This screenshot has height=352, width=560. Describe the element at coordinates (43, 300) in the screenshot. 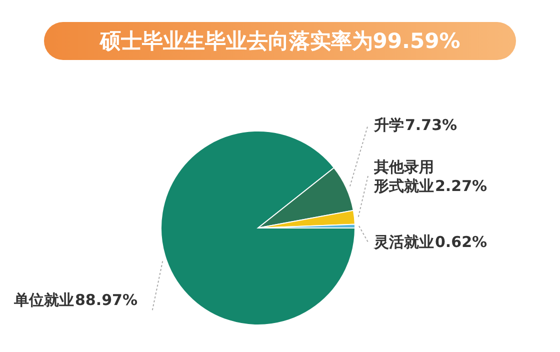

I see `slice-label: 单位就业` at that location.